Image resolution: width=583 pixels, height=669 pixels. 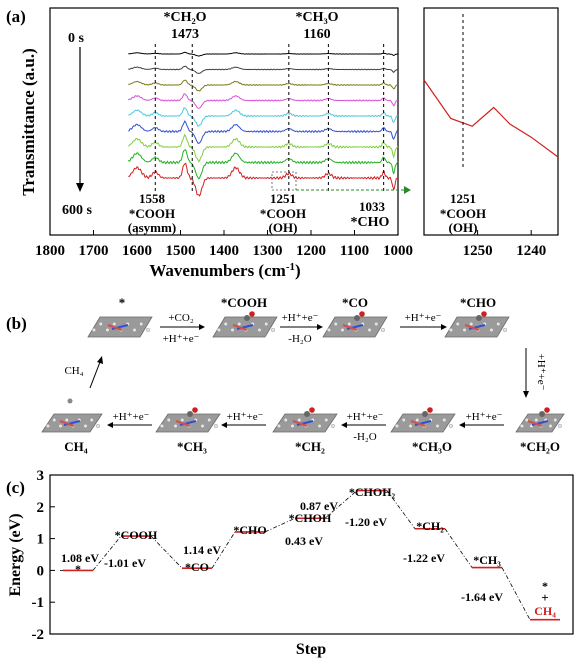 I want to click on ftir-x-tick-label: 1200, so click(x=311, y=251).